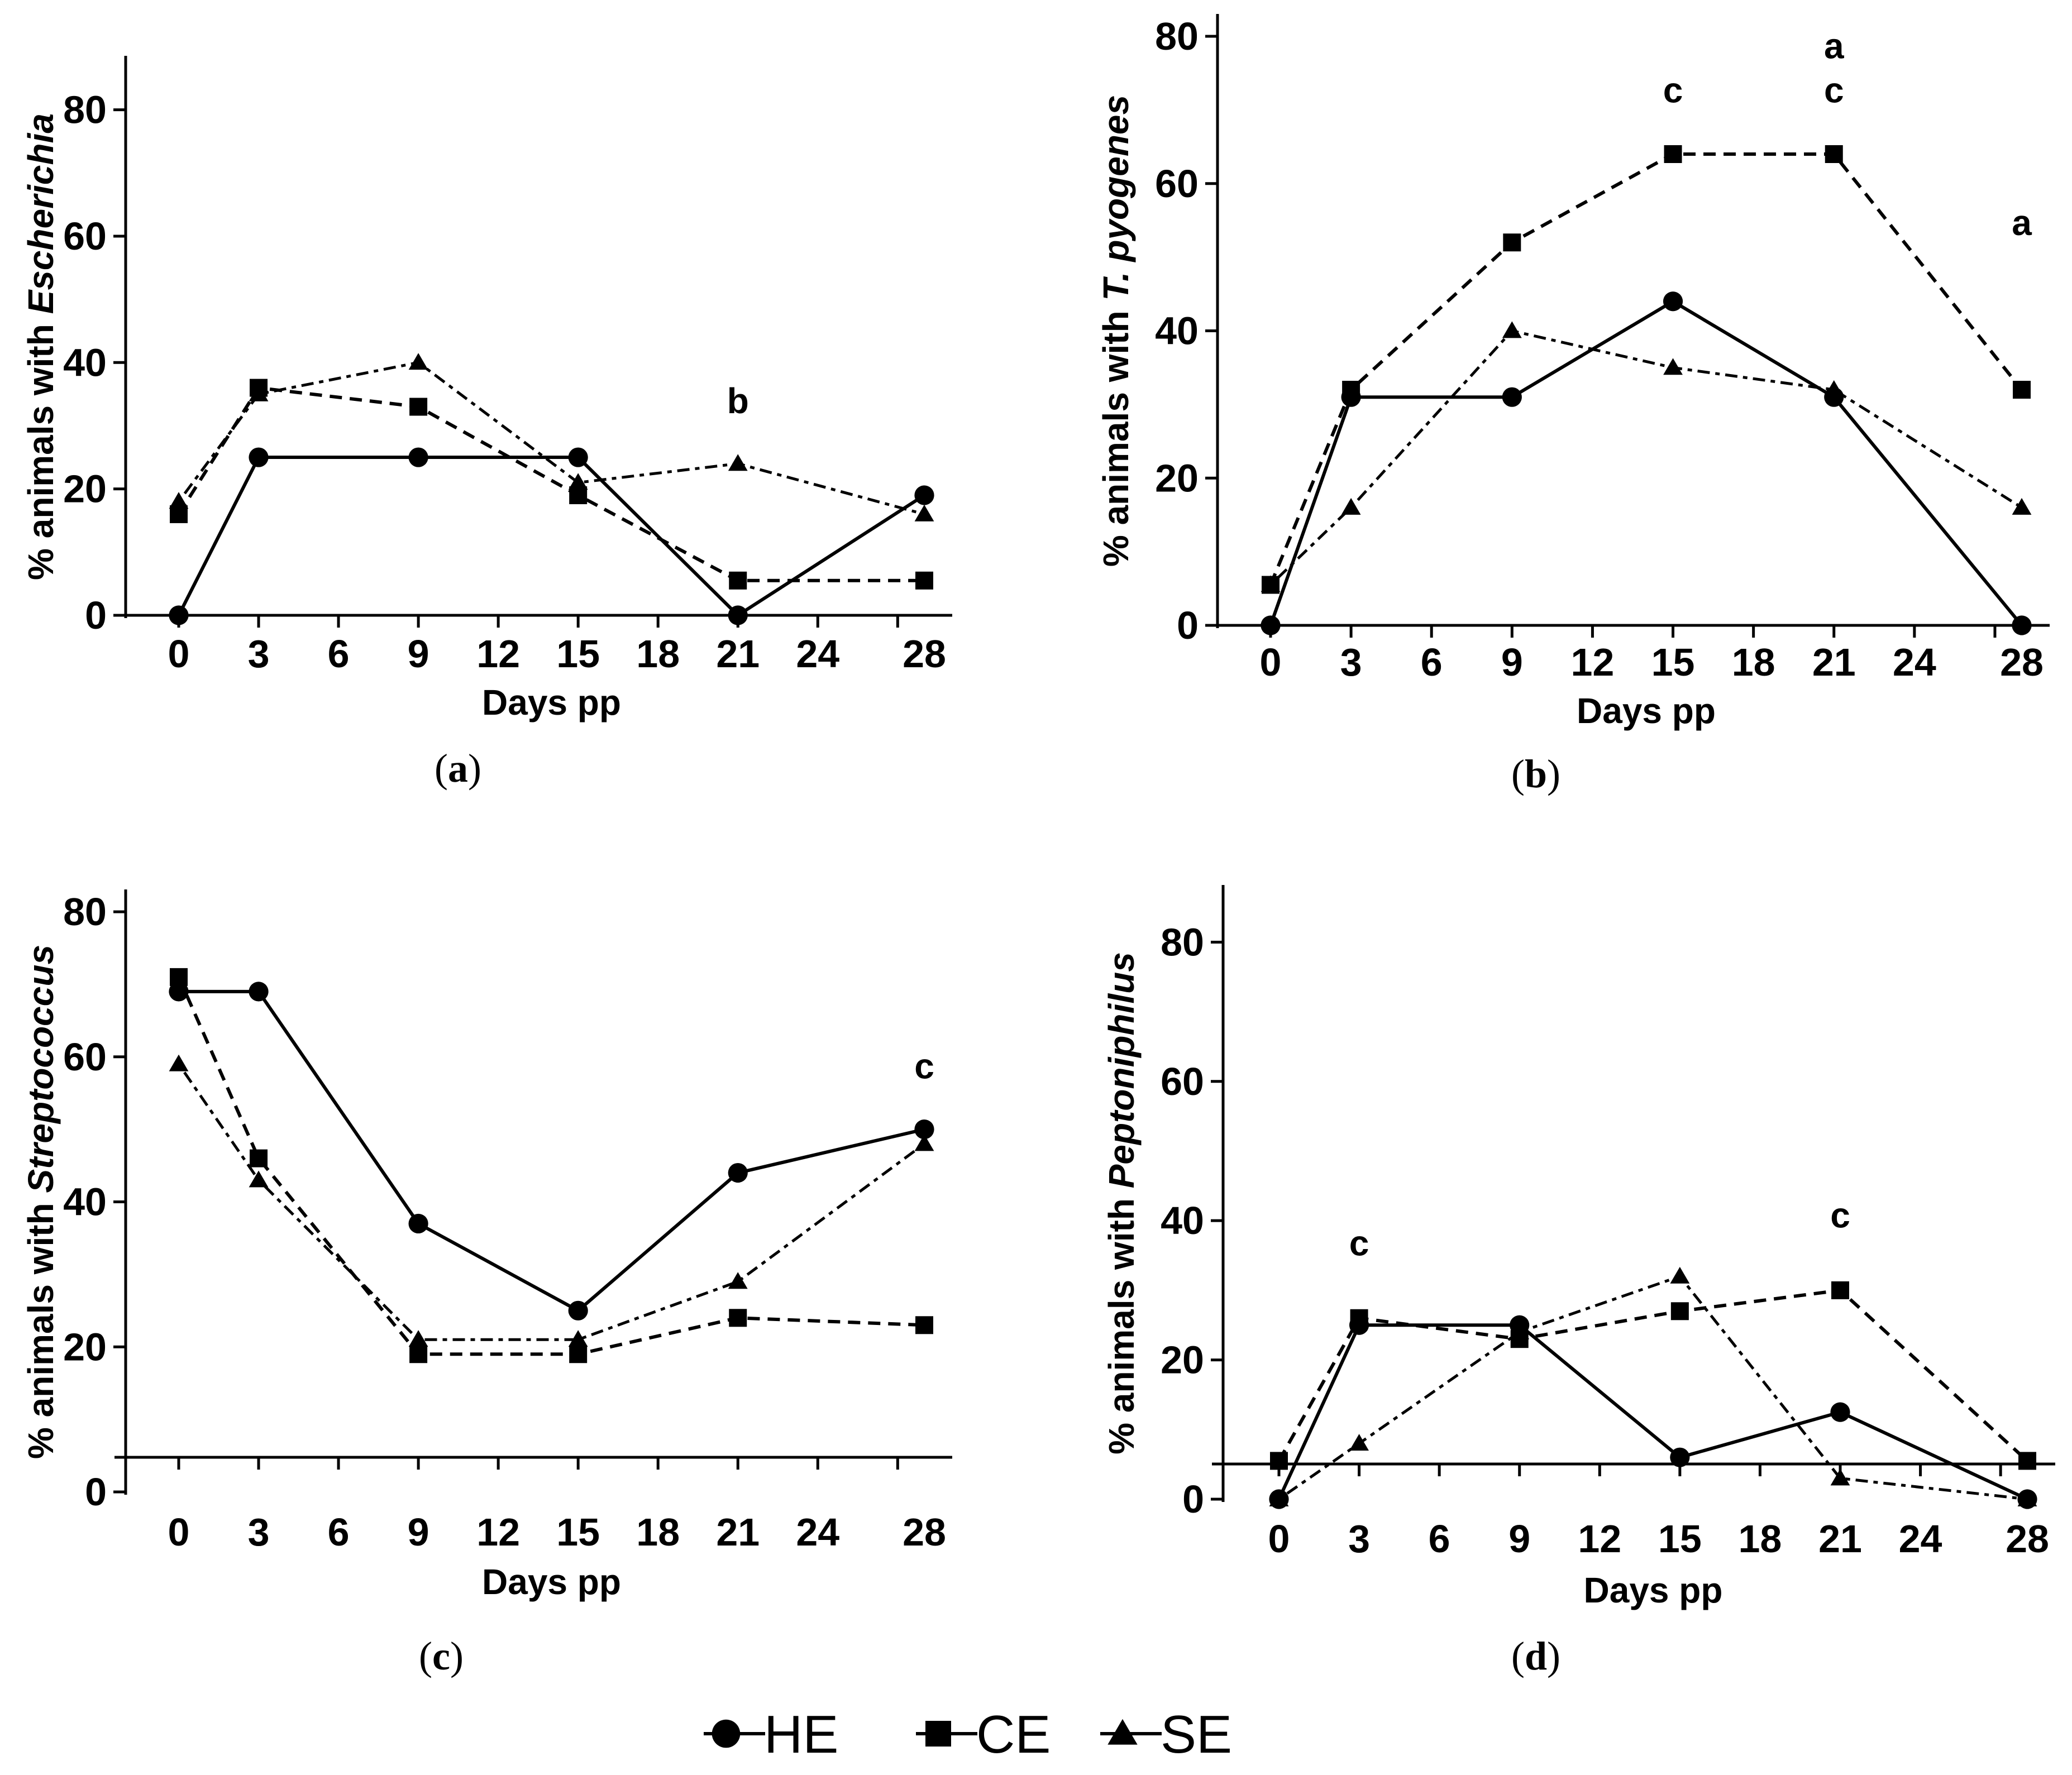 This screenshot has width=2072, height=1775. What do you see at coordinates (551, 1202) in the screenshot?
I see `series-line-SE` at bounding box center [551, 1202].